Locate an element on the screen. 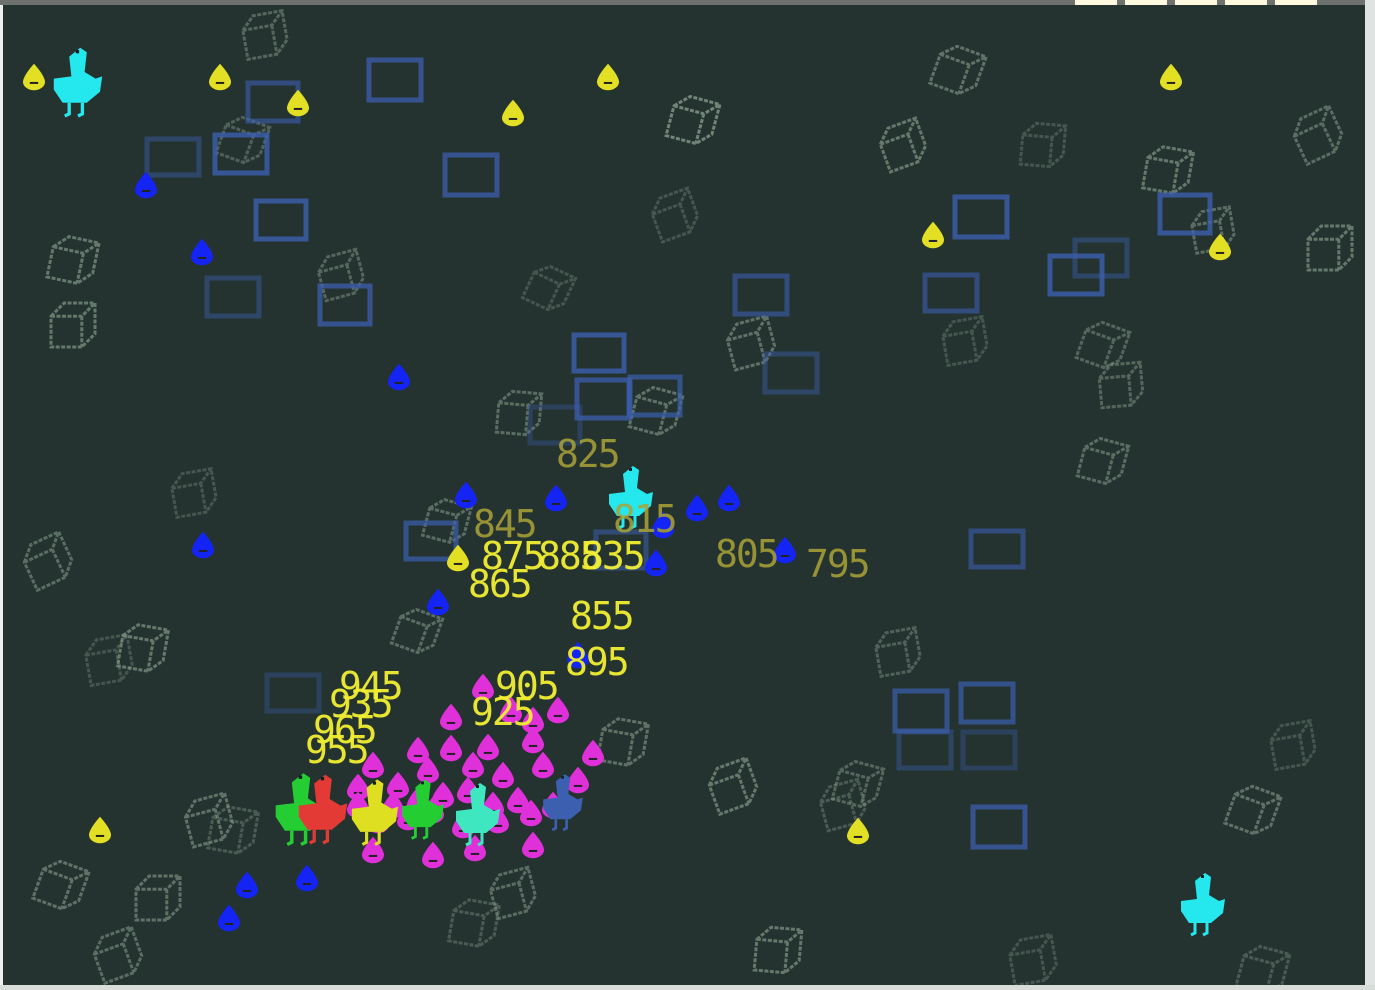 This screenshot has height=990, width=1375. score-popup: 815 is located at coordinates (645, 519).